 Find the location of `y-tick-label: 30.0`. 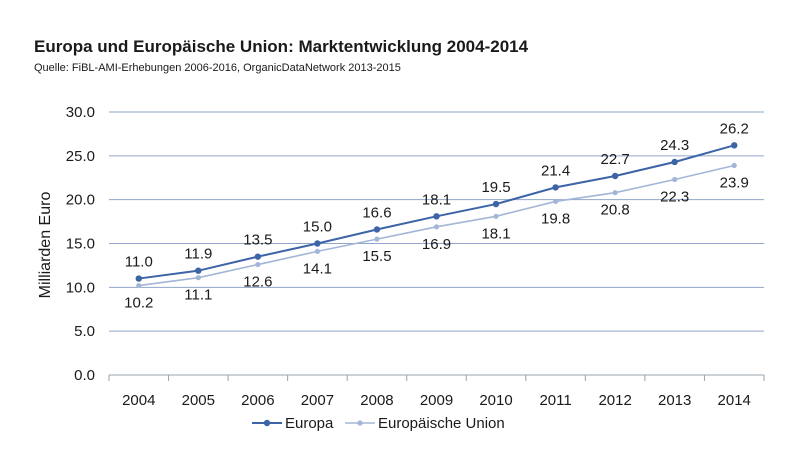

y-tick-label: 30.0 is located at coordinates (80, 112).